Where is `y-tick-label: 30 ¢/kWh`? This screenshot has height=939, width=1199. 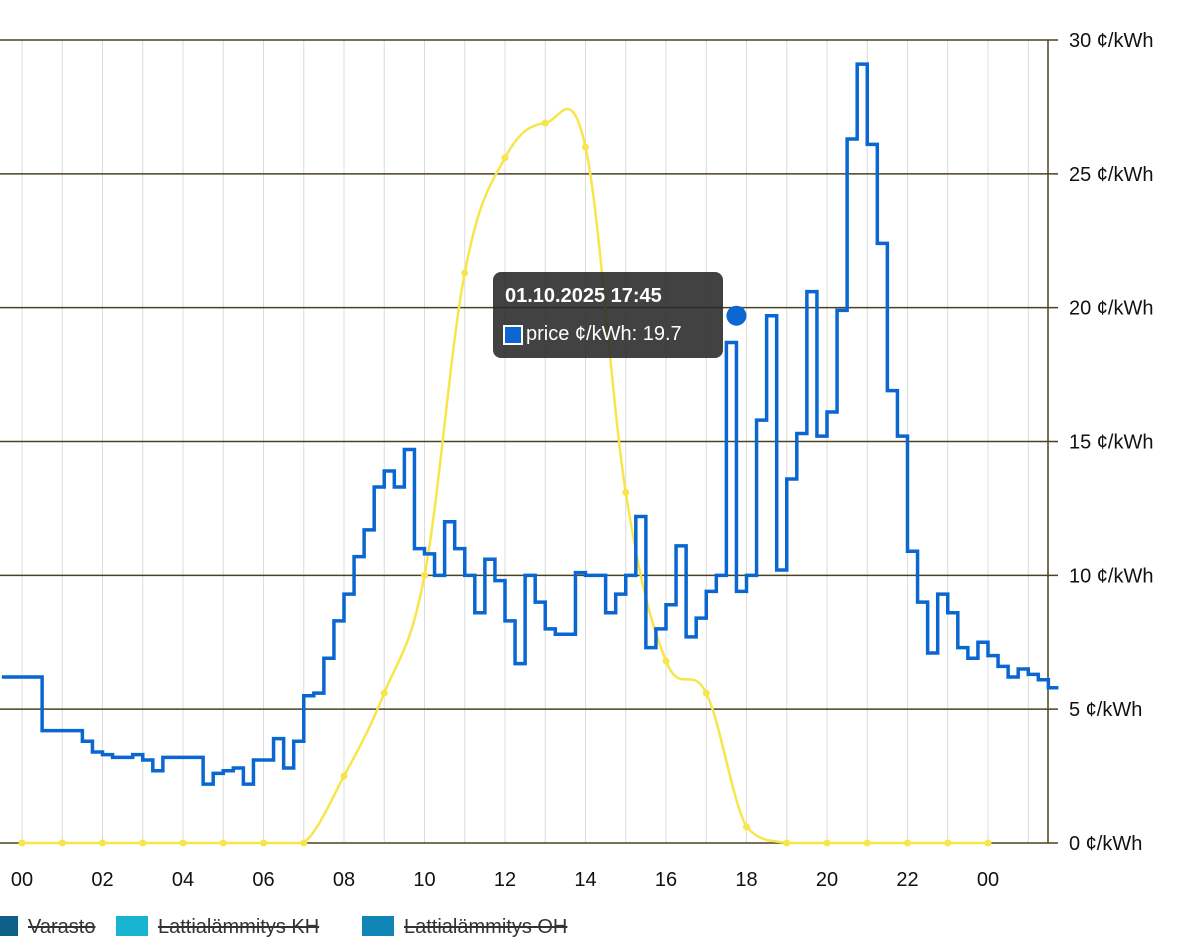 y-tick-label: 30 ¢/kWh is located at coordinates (1111, 41).